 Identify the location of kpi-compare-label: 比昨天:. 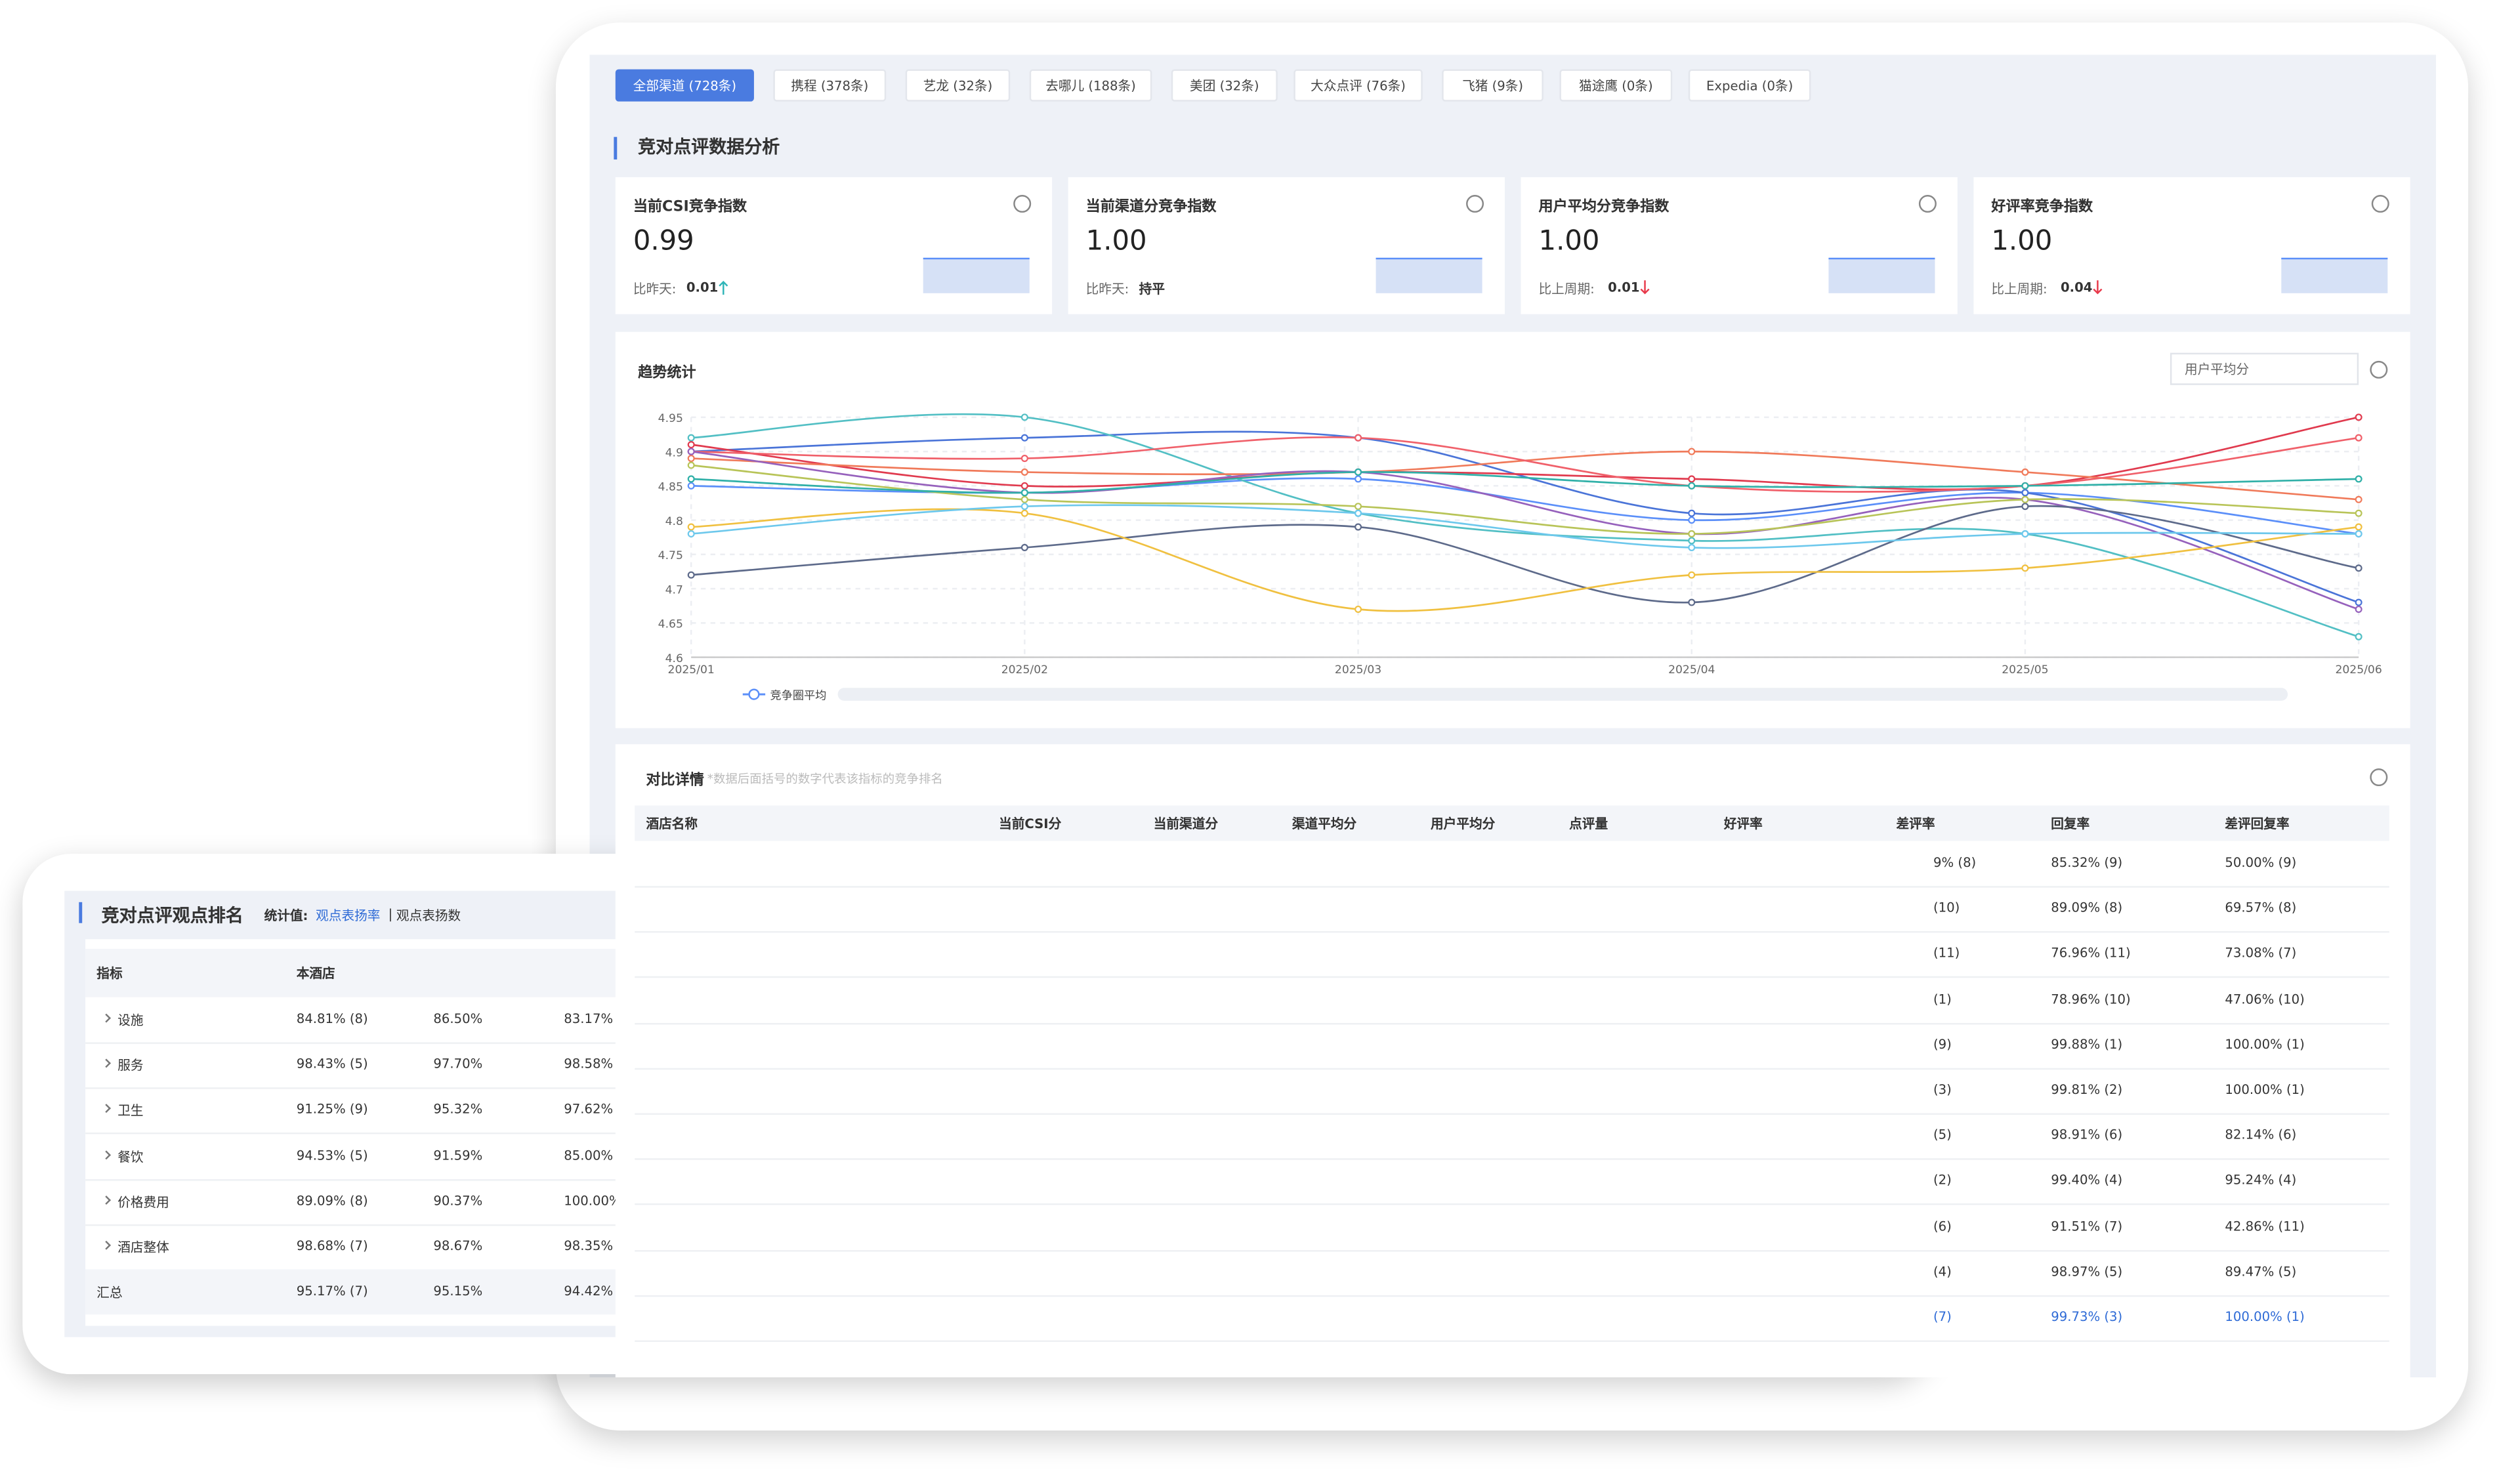
(655, 289).